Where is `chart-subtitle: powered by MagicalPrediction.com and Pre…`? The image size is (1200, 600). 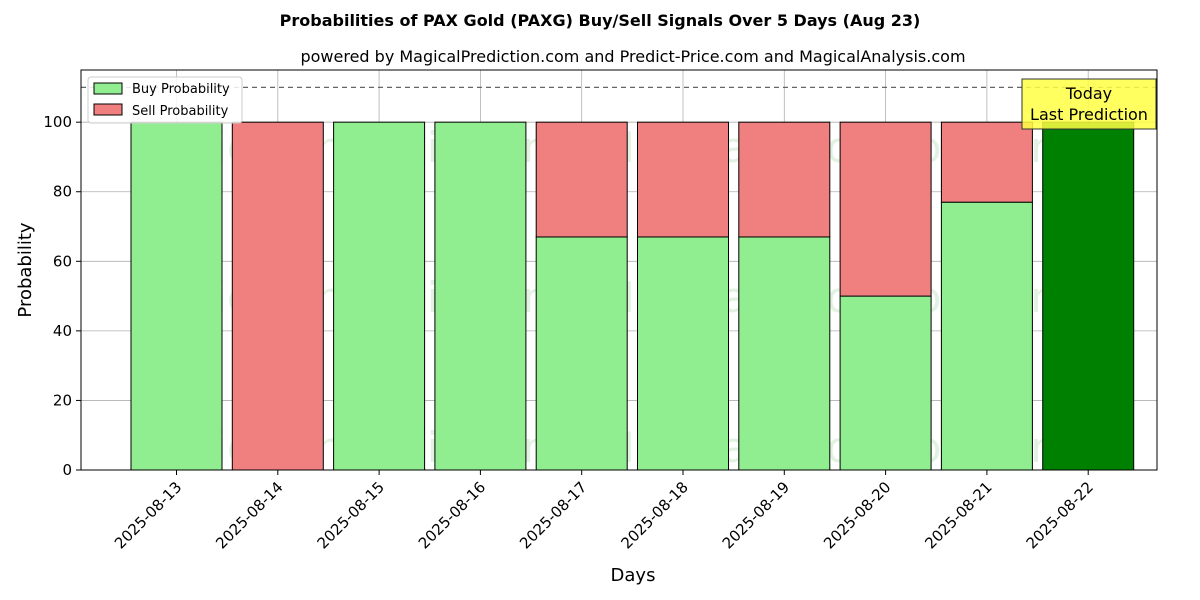
chart-subtitle: powered by MagicalPrediction.com and Pre… is located at coordinates (632, 56).